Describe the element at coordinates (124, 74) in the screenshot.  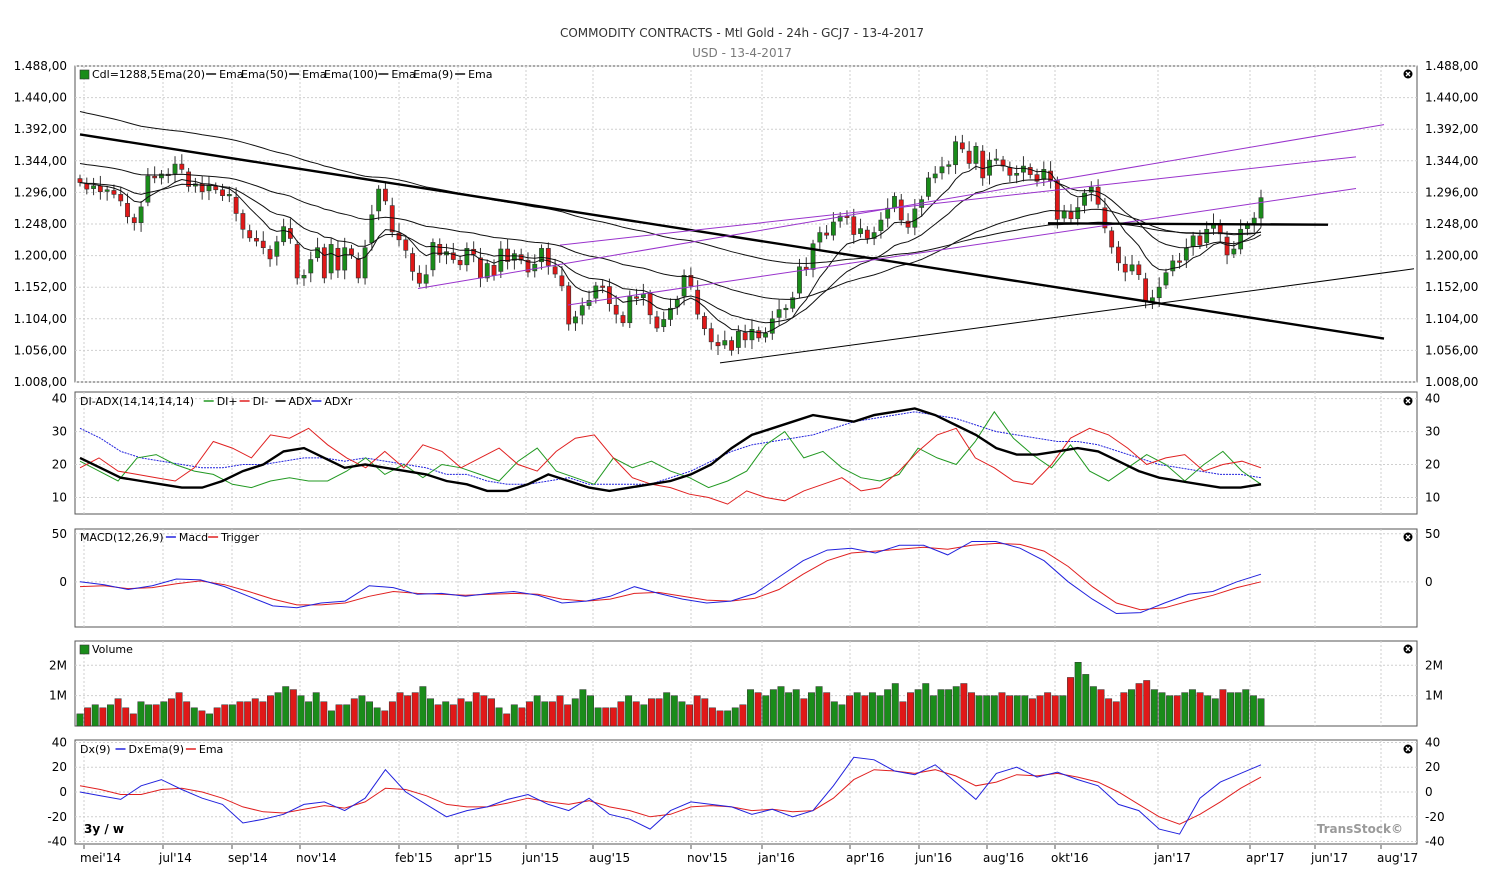
I see `legend-label: Cdl=1288,5` at that location.